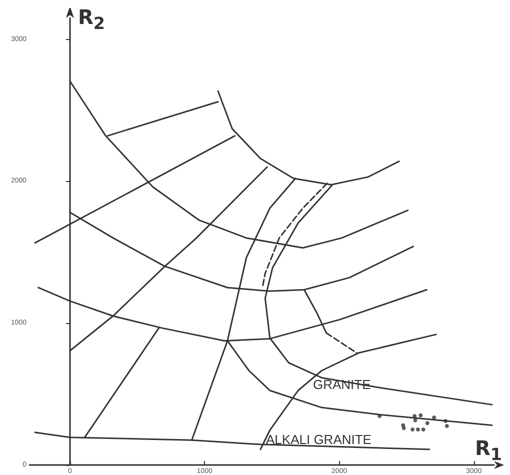  Describe the element at coordinates (91, 20) in the screenshot. I see `y-axis-title: R$_{2}$` at that location.